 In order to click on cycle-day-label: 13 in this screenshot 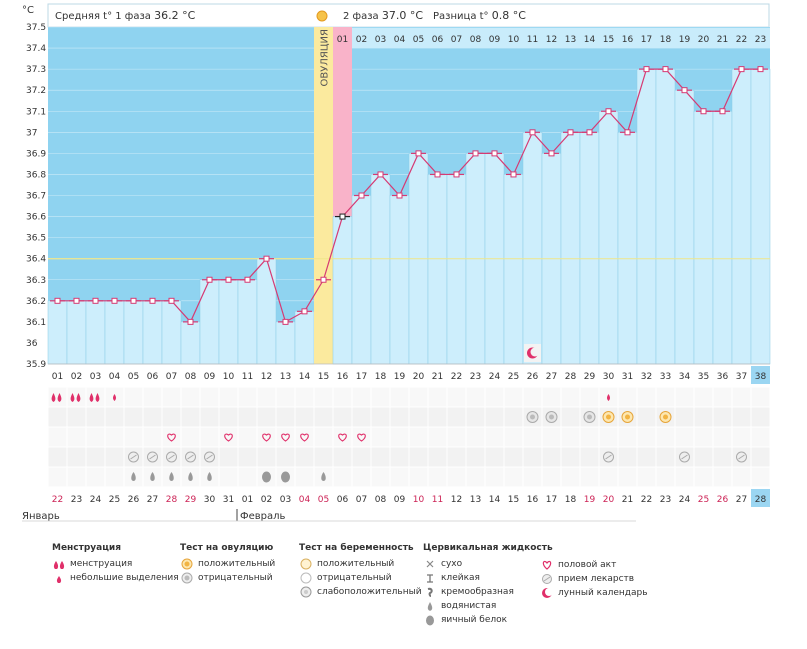, I will do `click(285, 377)`.